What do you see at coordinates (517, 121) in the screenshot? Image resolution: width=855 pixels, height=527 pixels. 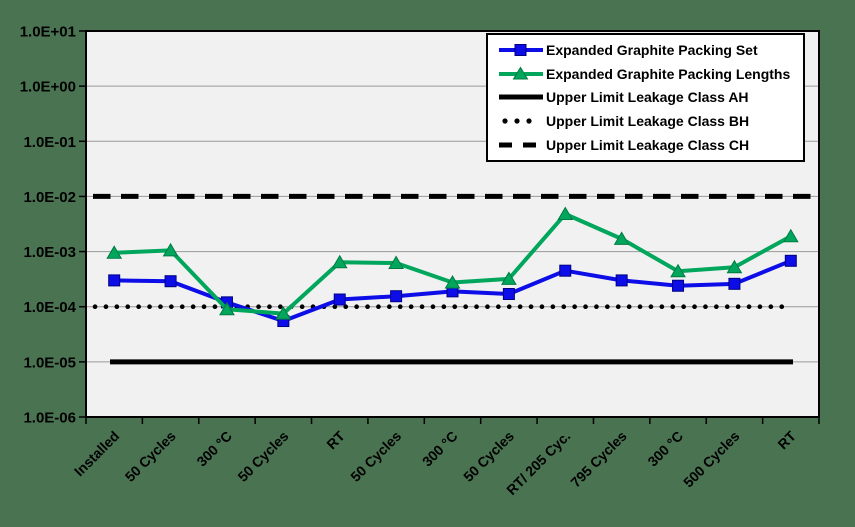 I see `dotted-line-sample-icon` at bounding box center [517, 121].